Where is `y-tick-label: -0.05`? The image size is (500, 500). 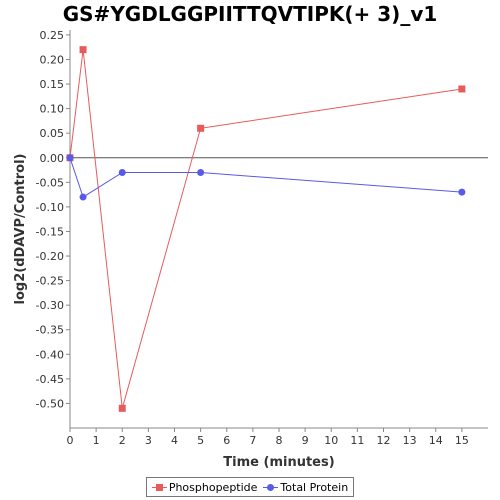 y-tick-label: -0.05 is located at coordinates (50, 182).